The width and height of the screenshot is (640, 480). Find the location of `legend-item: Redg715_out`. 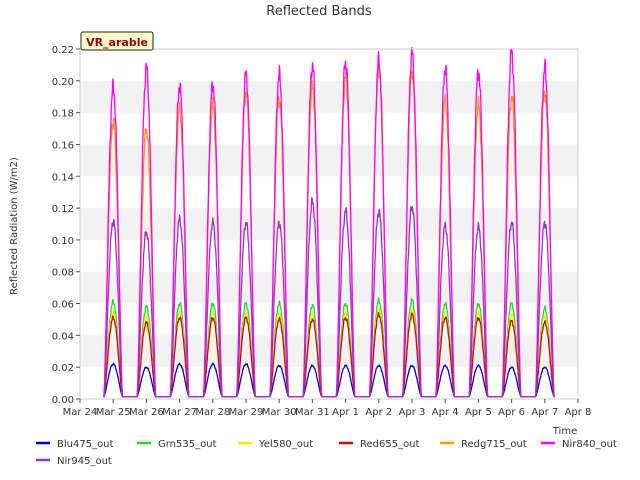

legend-item: Redg715_out is located at coordinates (483, 444).